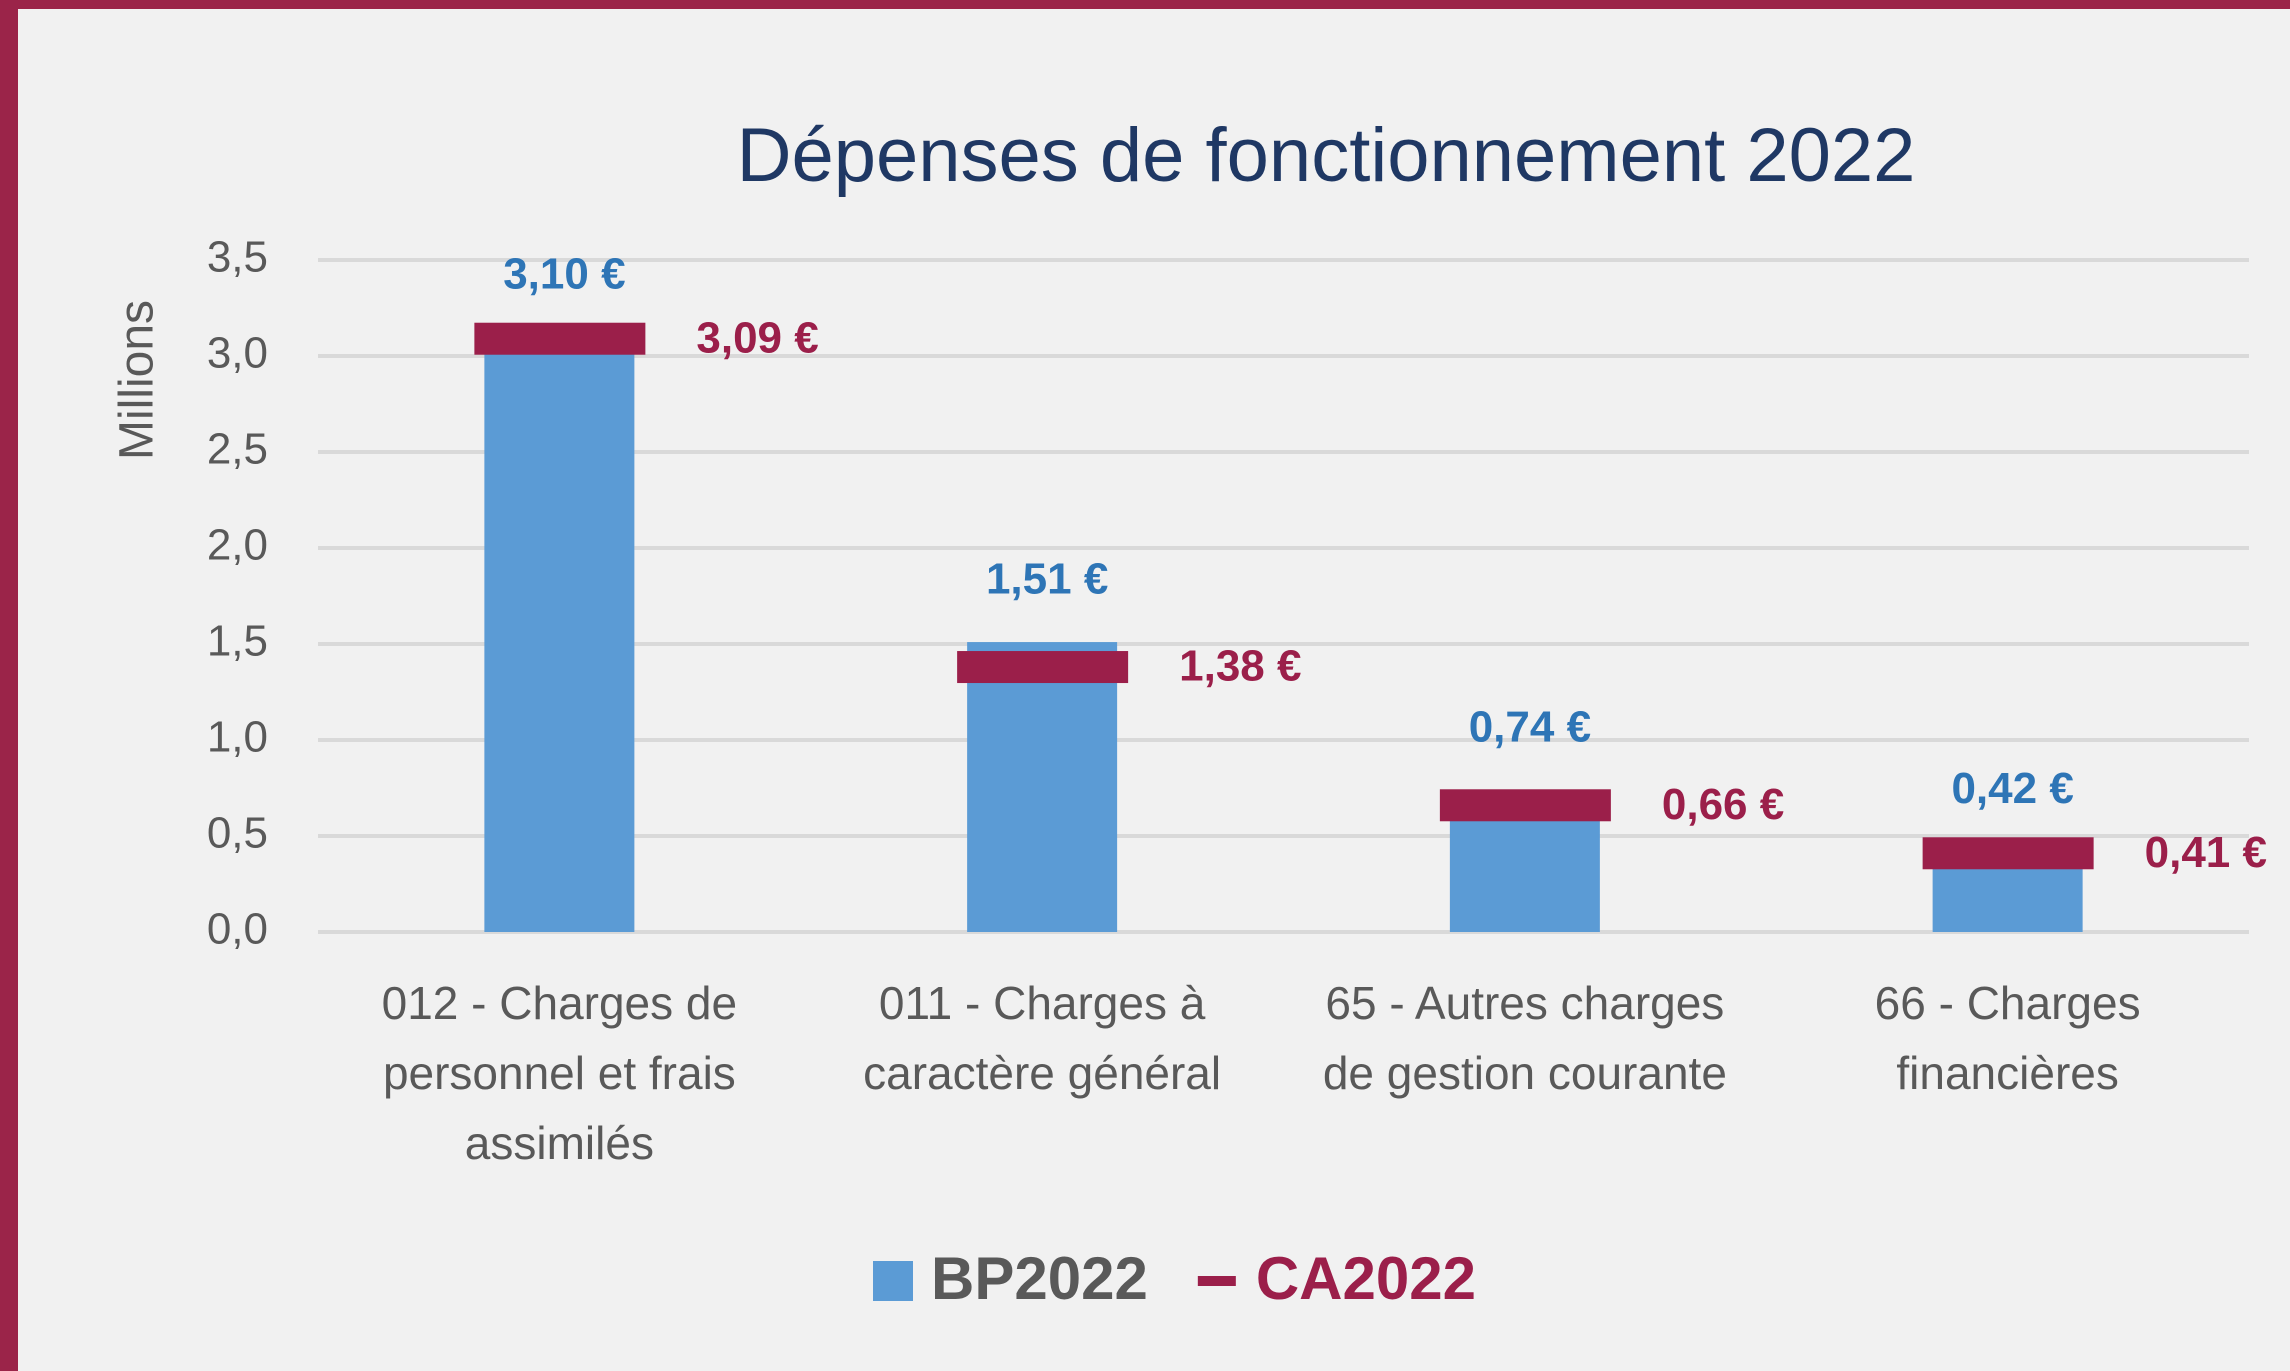  What do you see at coordinates (2206, 852) in the screenshot?
I see `value-label: 0,41 €` at bounding box center [2206, 852].